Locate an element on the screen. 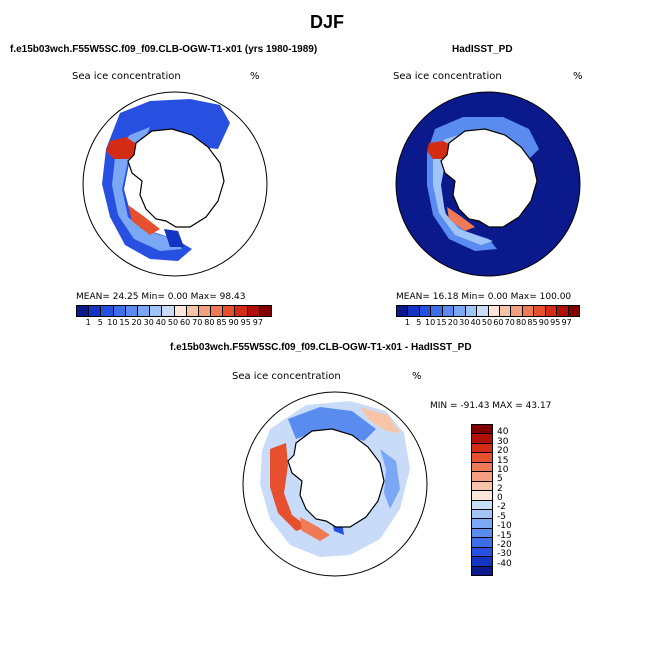 This screenshot has height=655, width=654. colorbar-tick-label: 95 is located at coordinates (245, 322).